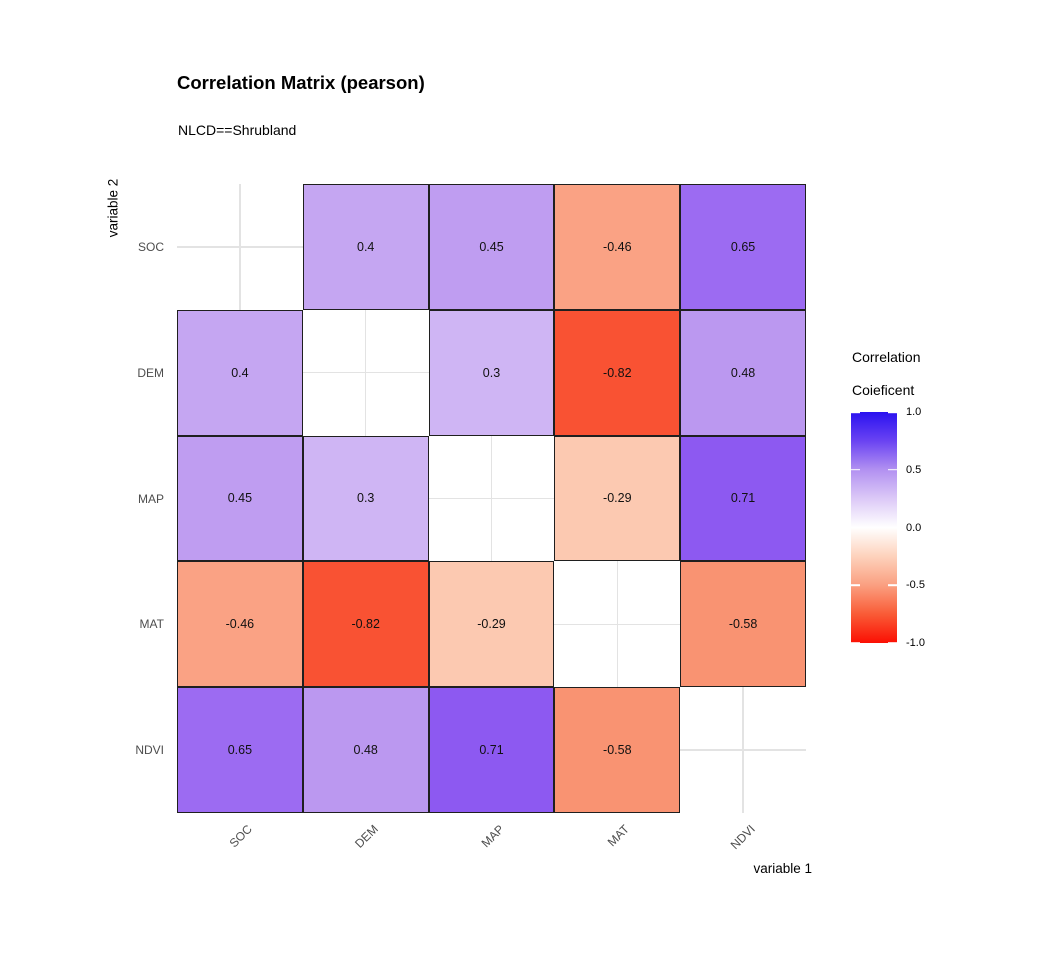  I want to click on chart-title: Correlation Matrix (pearson), so click(301, 82).